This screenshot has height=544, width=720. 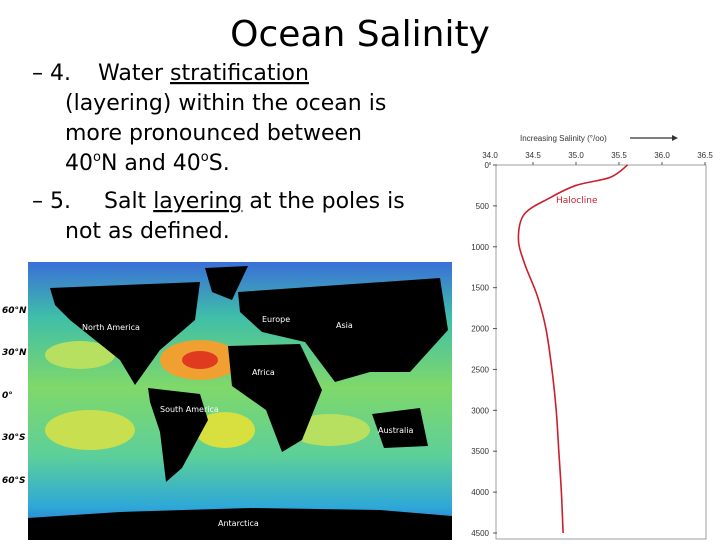 I want to click on region-label: North America, so click(x=111, y=327).